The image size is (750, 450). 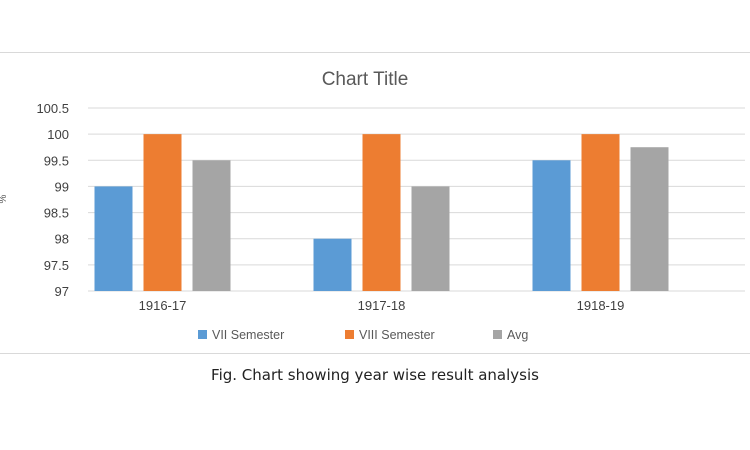 I want to click on x-tick-label: 1918-19, so click(x=601, y=305).